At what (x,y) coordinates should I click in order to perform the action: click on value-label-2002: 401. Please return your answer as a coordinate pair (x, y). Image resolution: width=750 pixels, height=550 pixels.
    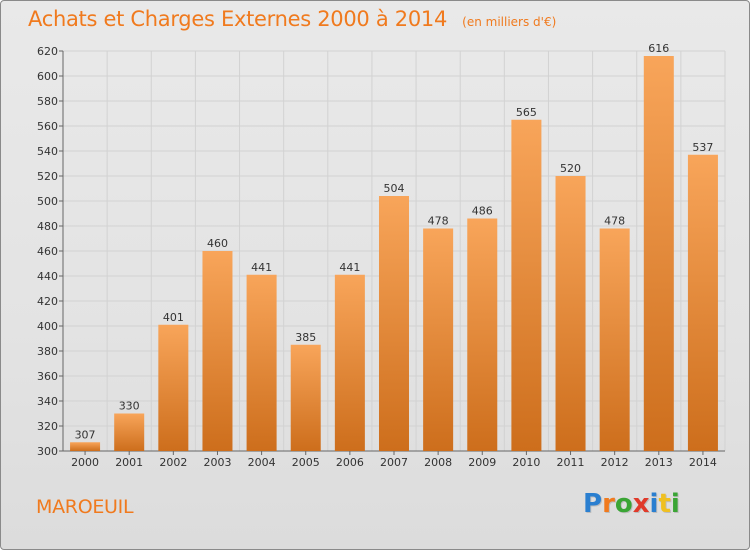
    Looking at the image, I should click on (173, 317).